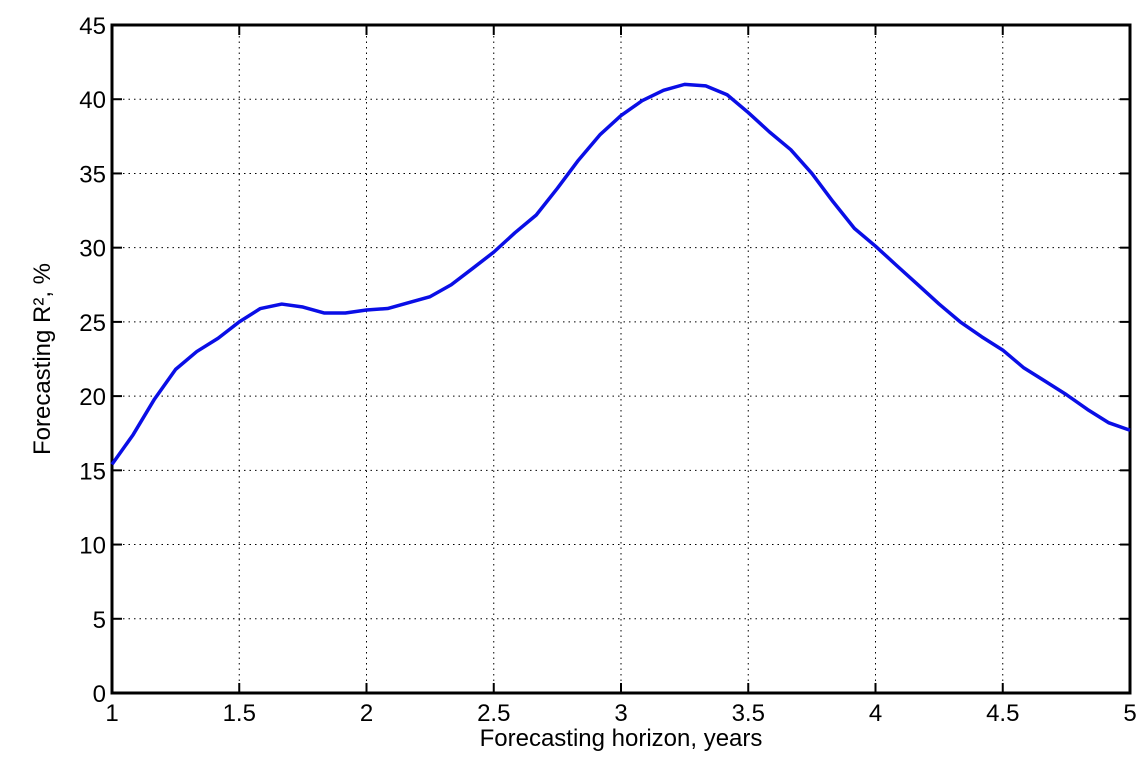  What do you see at coordinates (92, 471) in the screenshot?
I see `y-tick-label: 15` at bounding box center [92, 471].